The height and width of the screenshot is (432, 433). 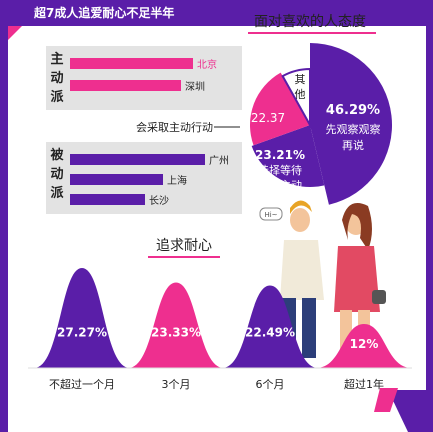 What do you see at coordinates (56, 155) in the screenshot?
I see `group-label-char: 被` at bounding box center [56, 155].